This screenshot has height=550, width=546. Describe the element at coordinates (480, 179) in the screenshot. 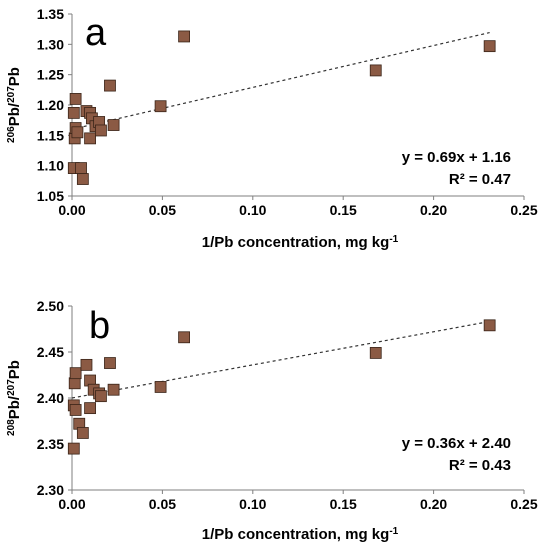

I see `panel-a-r2: R² = 0.47` at that location.